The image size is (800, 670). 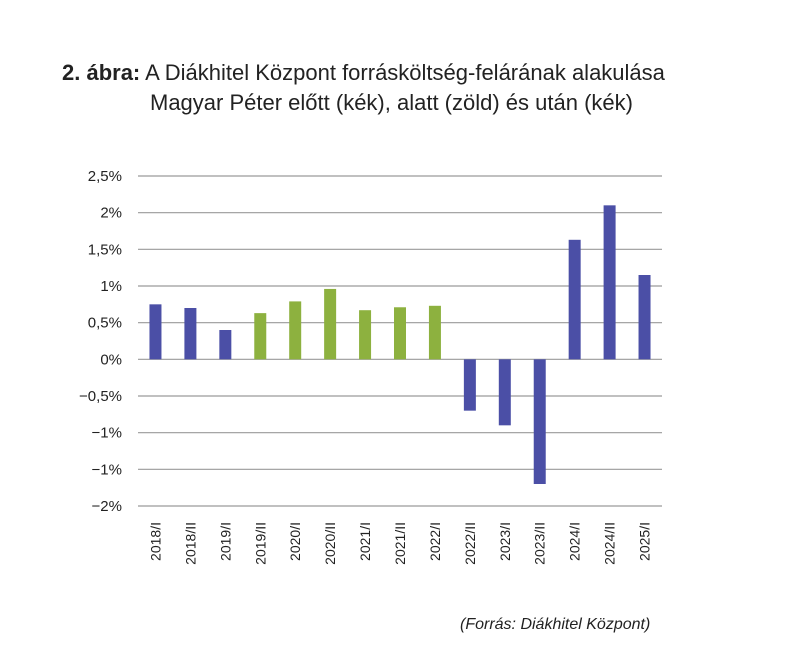 I want to click on y-tick-label: 1%, so click(x=111, y=286).